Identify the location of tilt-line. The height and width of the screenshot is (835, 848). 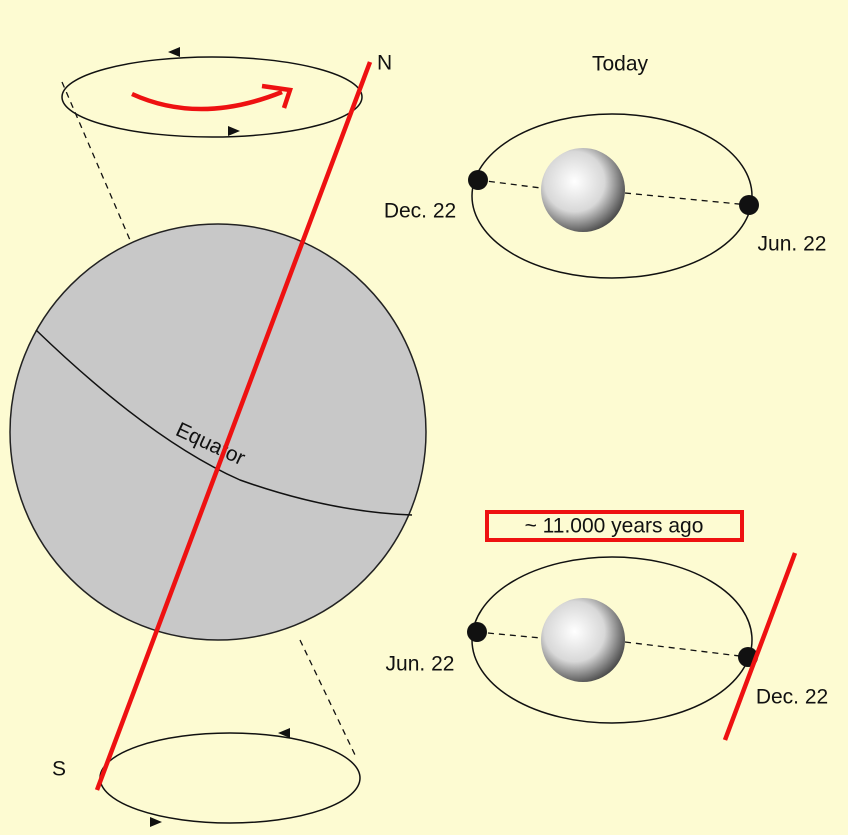
(760, 646).